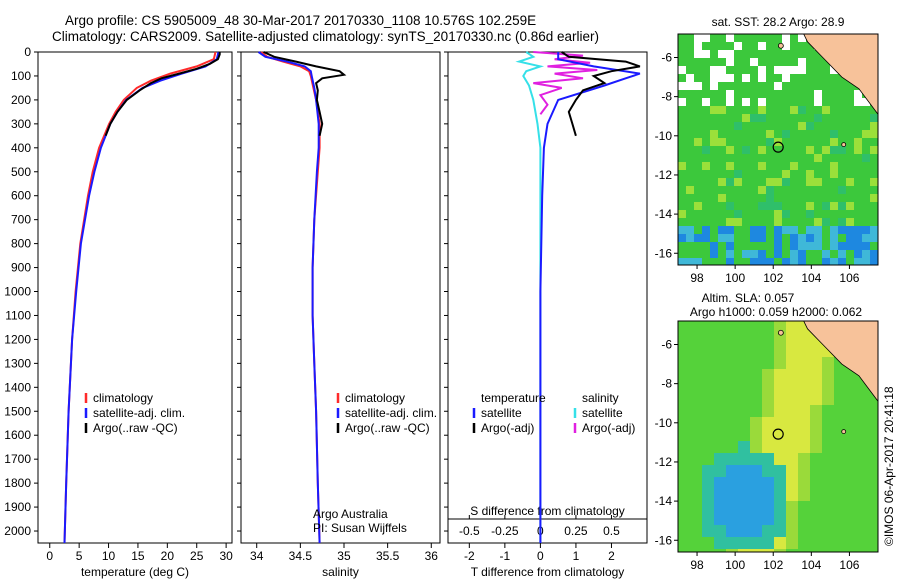  What do you see at coordinates (257, 556) in the screenshot?
I see `x-tick-label: 34` at bounding box center [257, 556].